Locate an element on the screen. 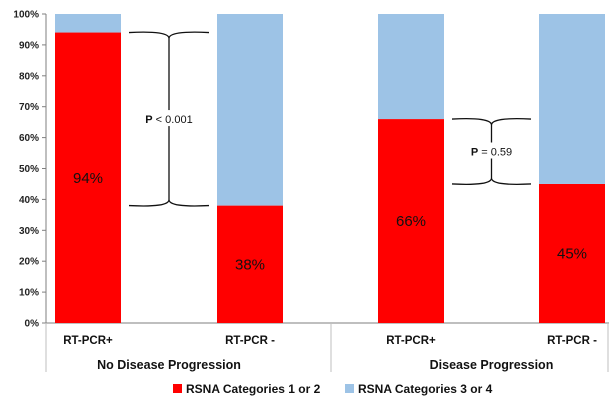 This screenshot has height=398, width=609. y-tick-label: 40% is located at coordinates (29, 200).